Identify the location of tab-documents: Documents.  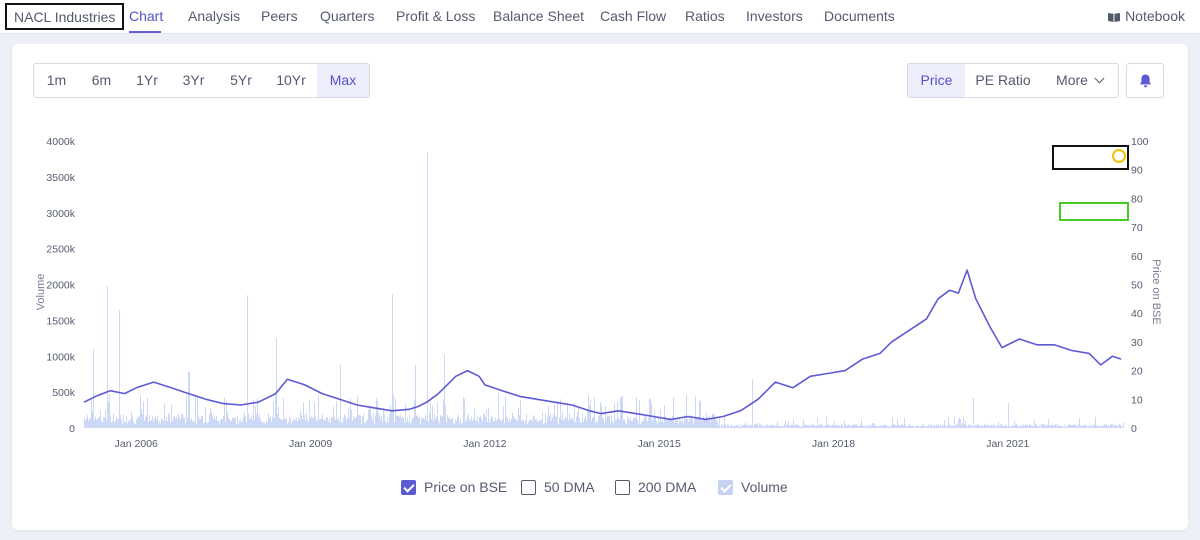
(859, 16).